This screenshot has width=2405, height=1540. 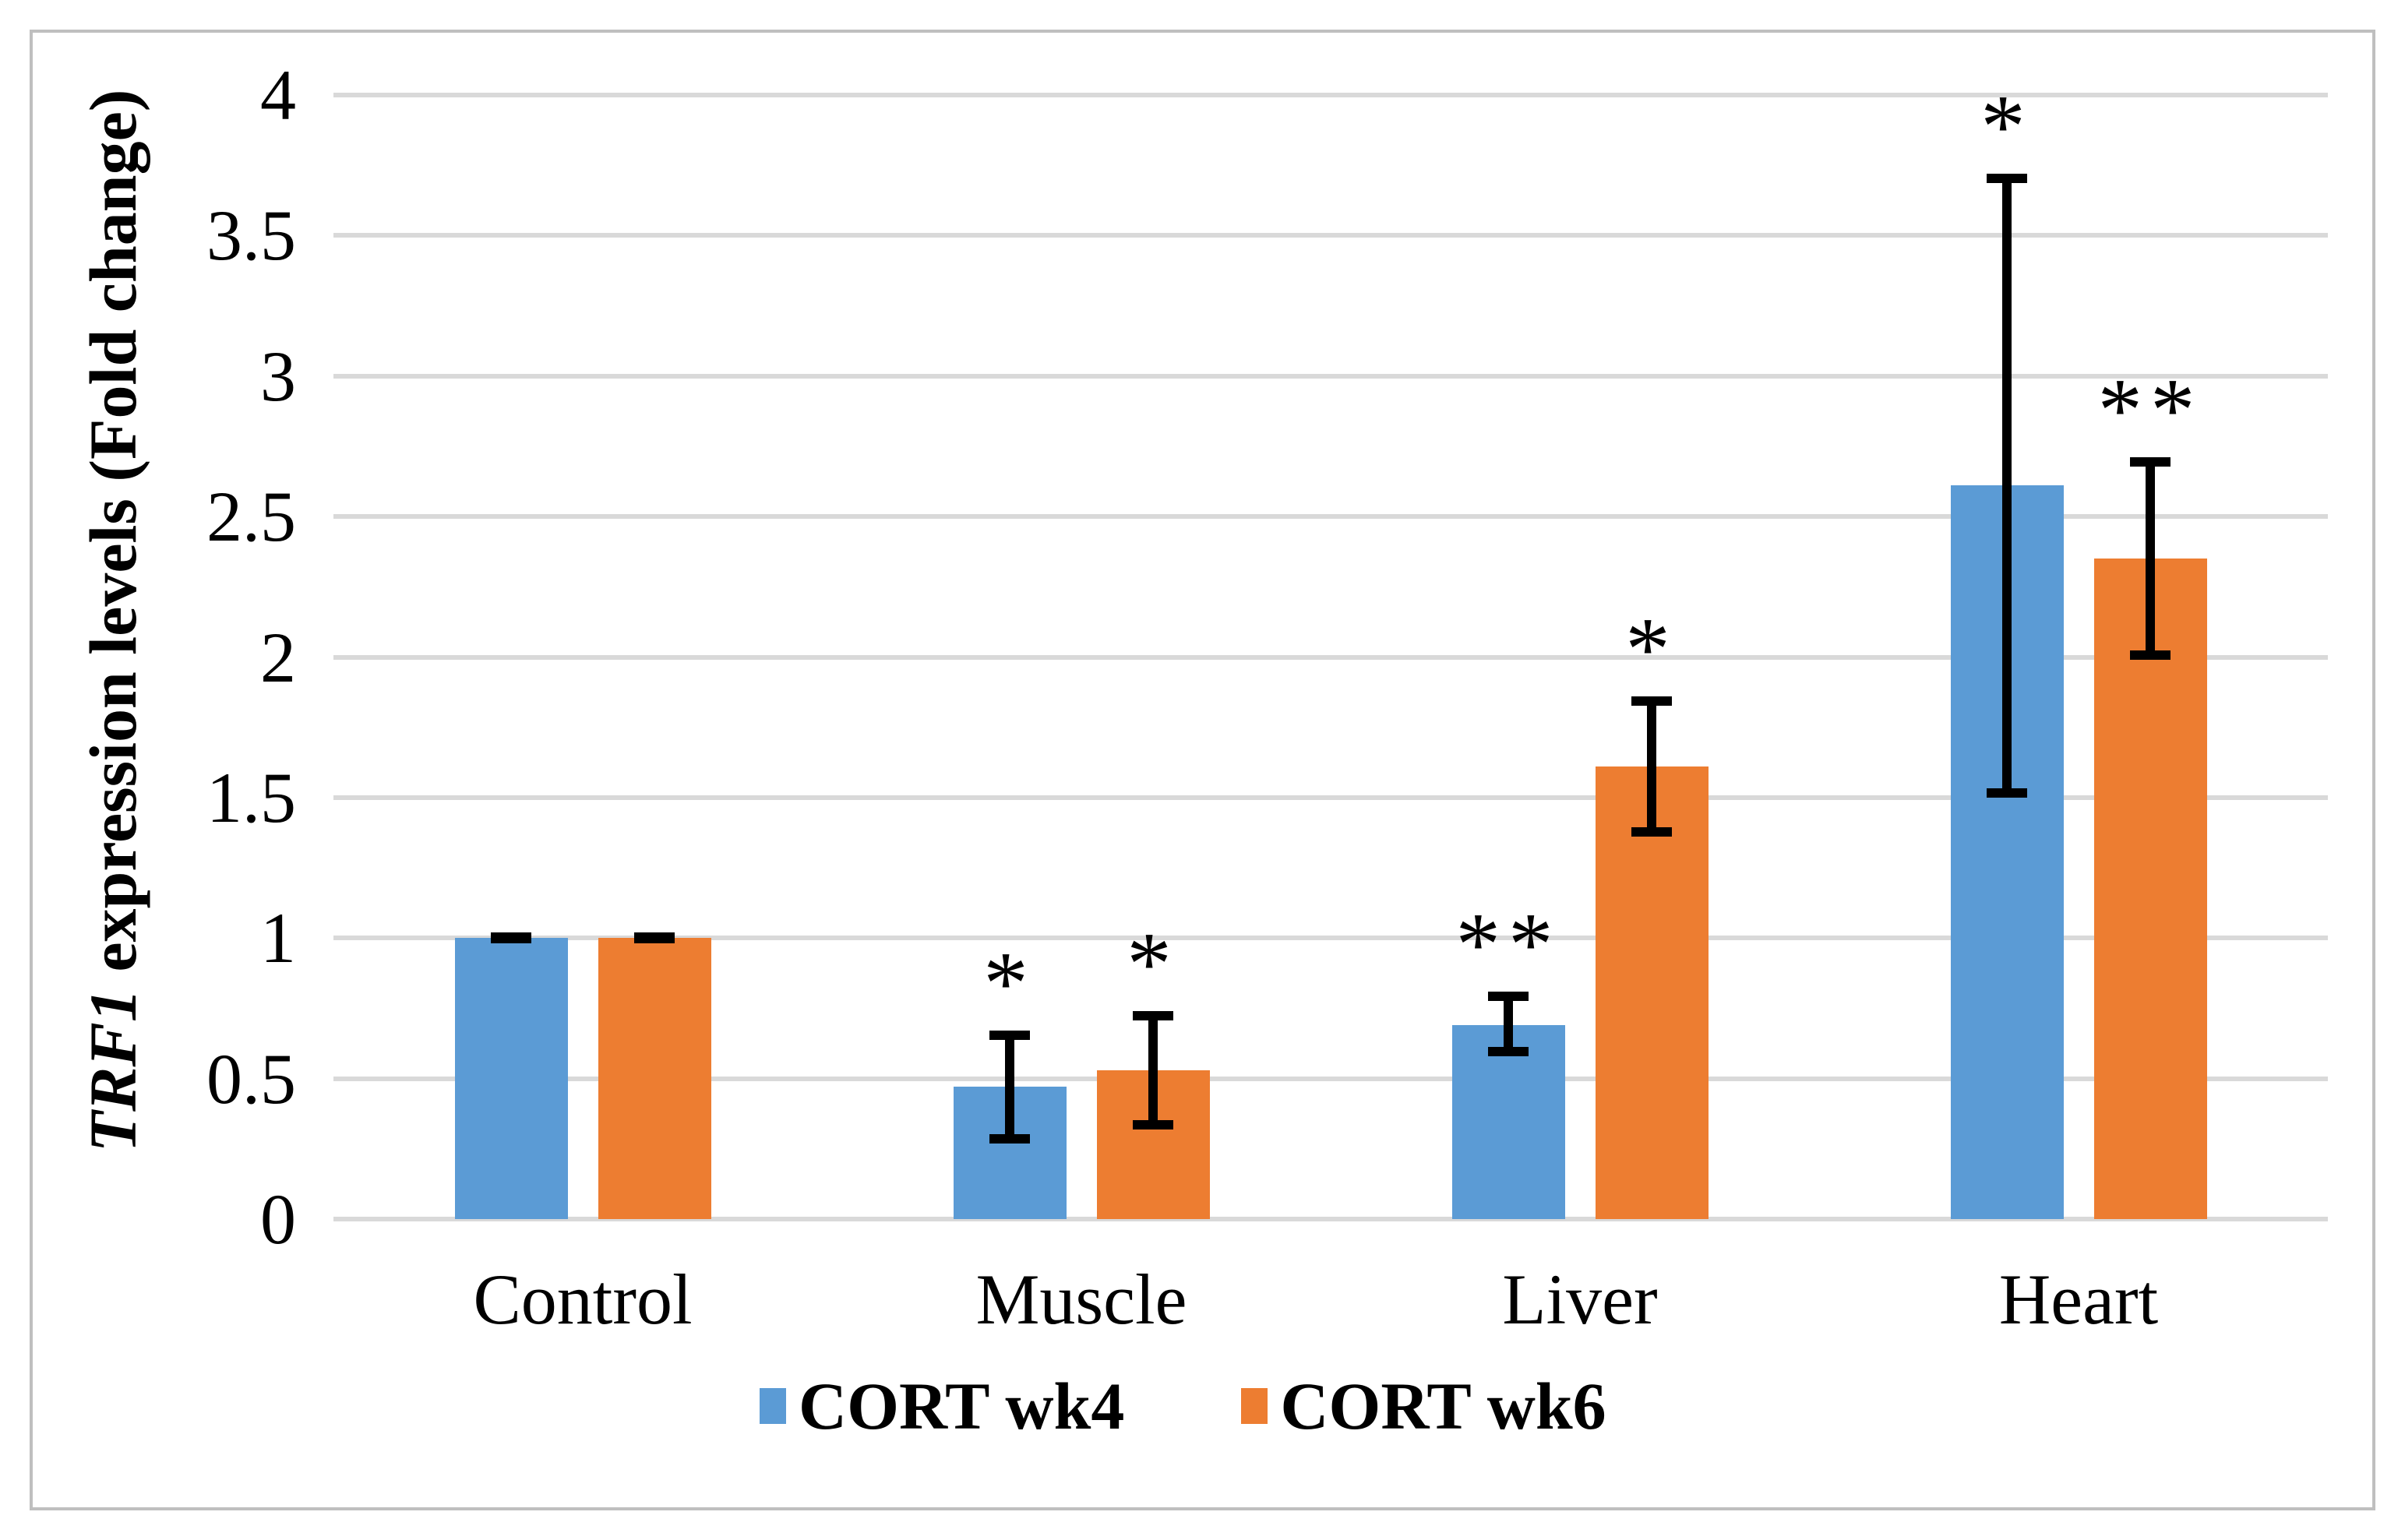 What do you see at coordinates (1330, 517) in the screenshot?
I see `gridline-2.5` at bounding box center [1330, 517].